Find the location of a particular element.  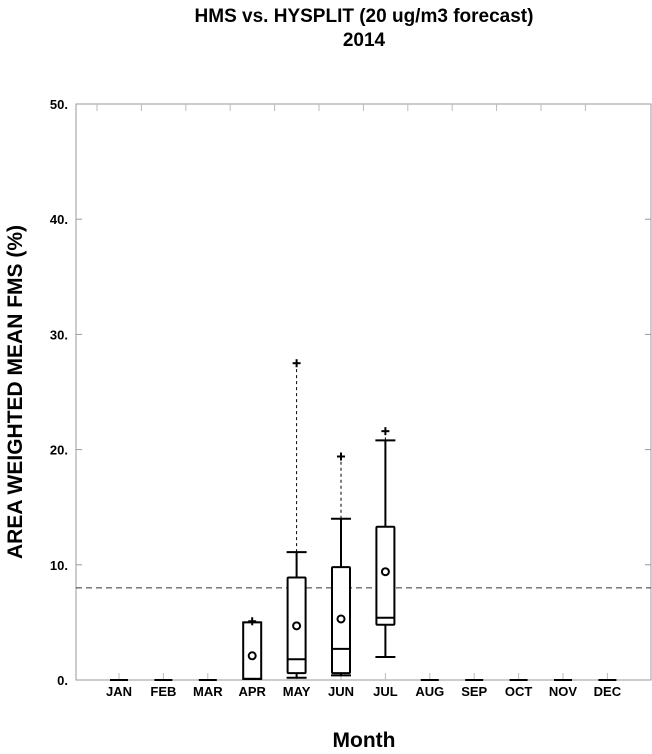

x-tick-label: SEP is located at coordinates (474, 691).